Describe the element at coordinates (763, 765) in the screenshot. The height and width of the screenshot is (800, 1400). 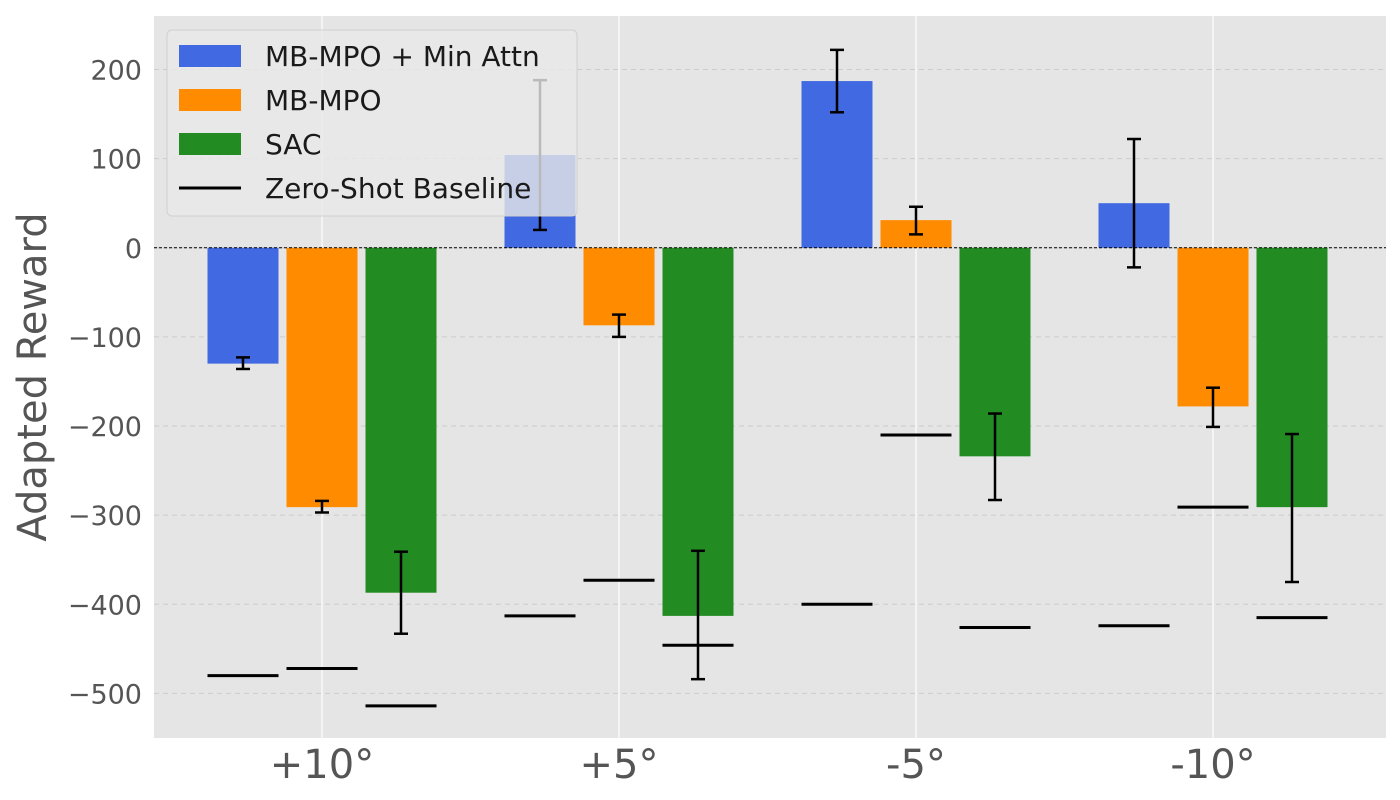
I see `x-tick-labels: +10° +5° -5° -10°` at that location.